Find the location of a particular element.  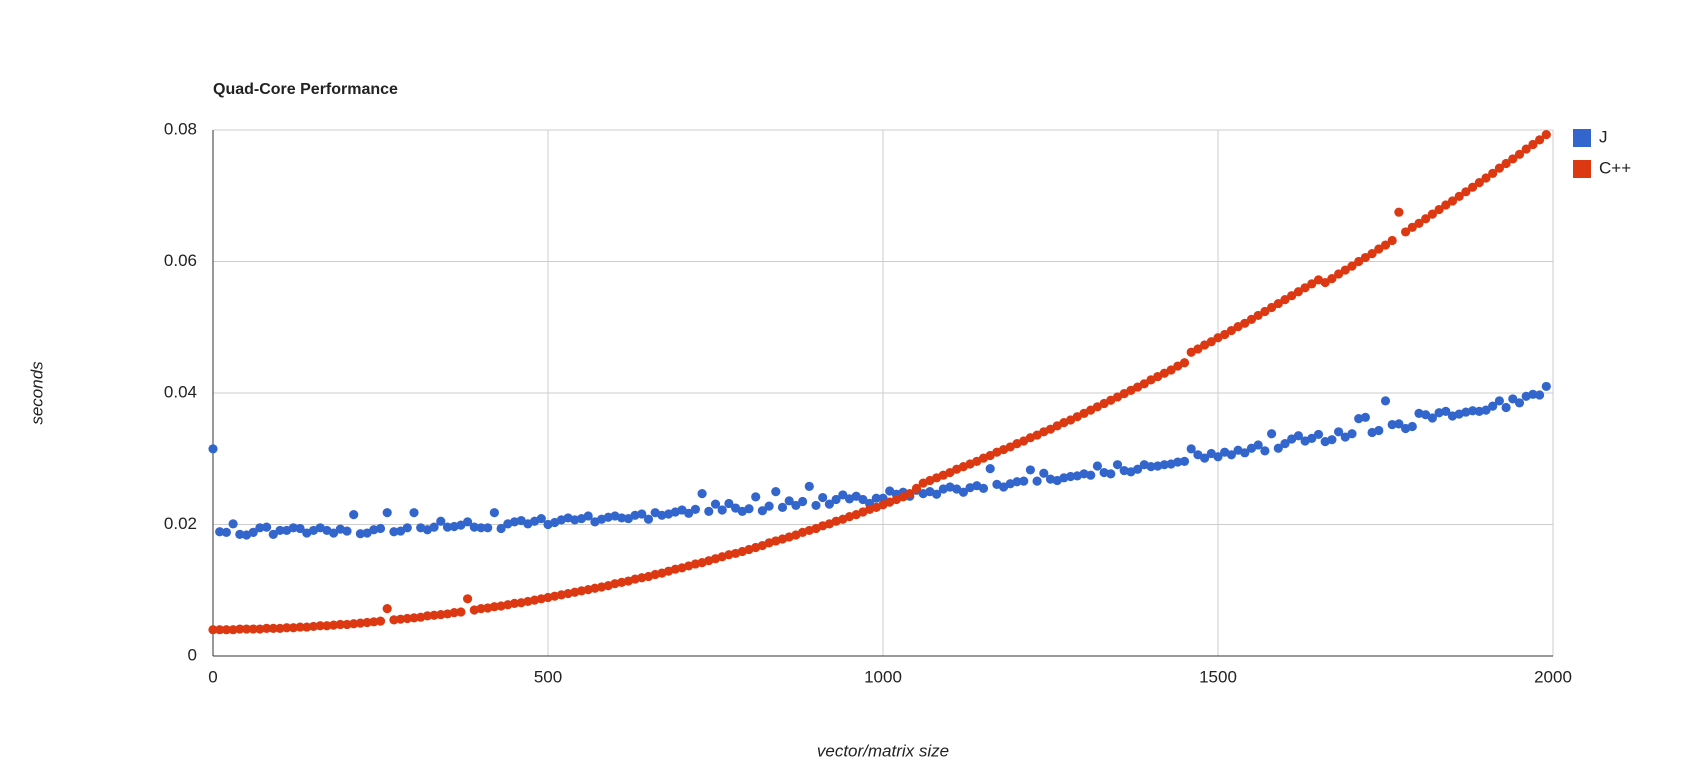

x-tick-label: 0 is located at coordinates (212, 676).